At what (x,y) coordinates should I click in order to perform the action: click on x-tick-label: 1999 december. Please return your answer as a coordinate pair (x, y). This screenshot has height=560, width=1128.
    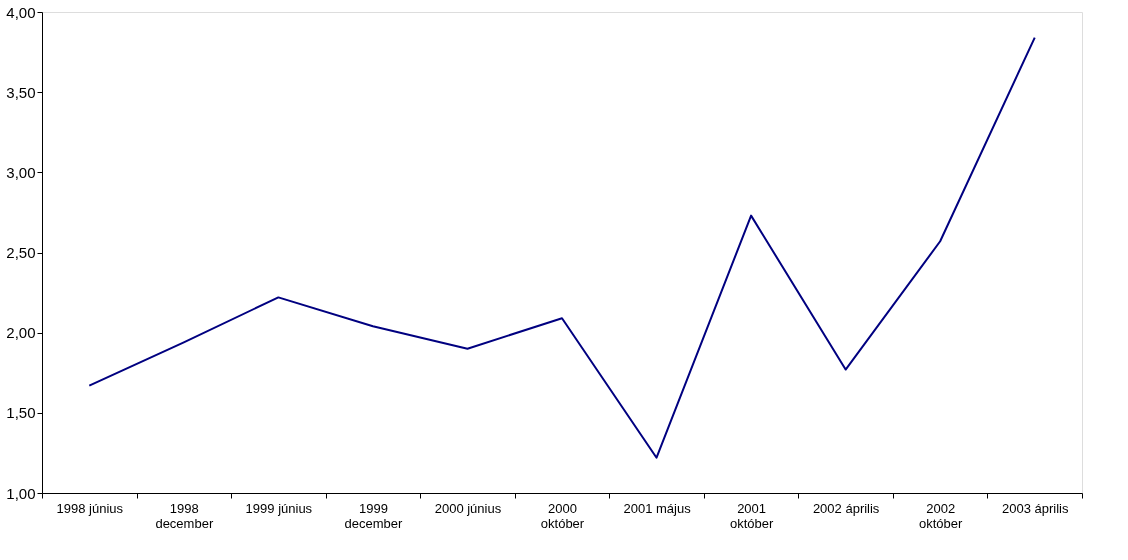
    Looking at the image, I should click on (373, 515).